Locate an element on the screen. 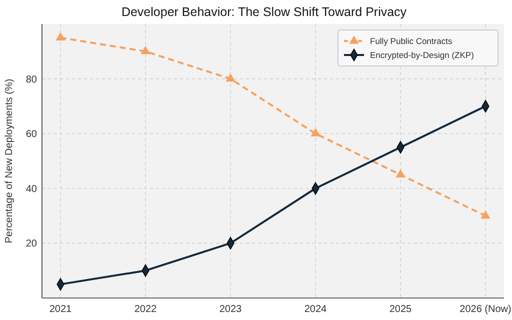 This screenshot has width=512, height=320. y-tick-label: 40 is located at coordinates (32, 189).